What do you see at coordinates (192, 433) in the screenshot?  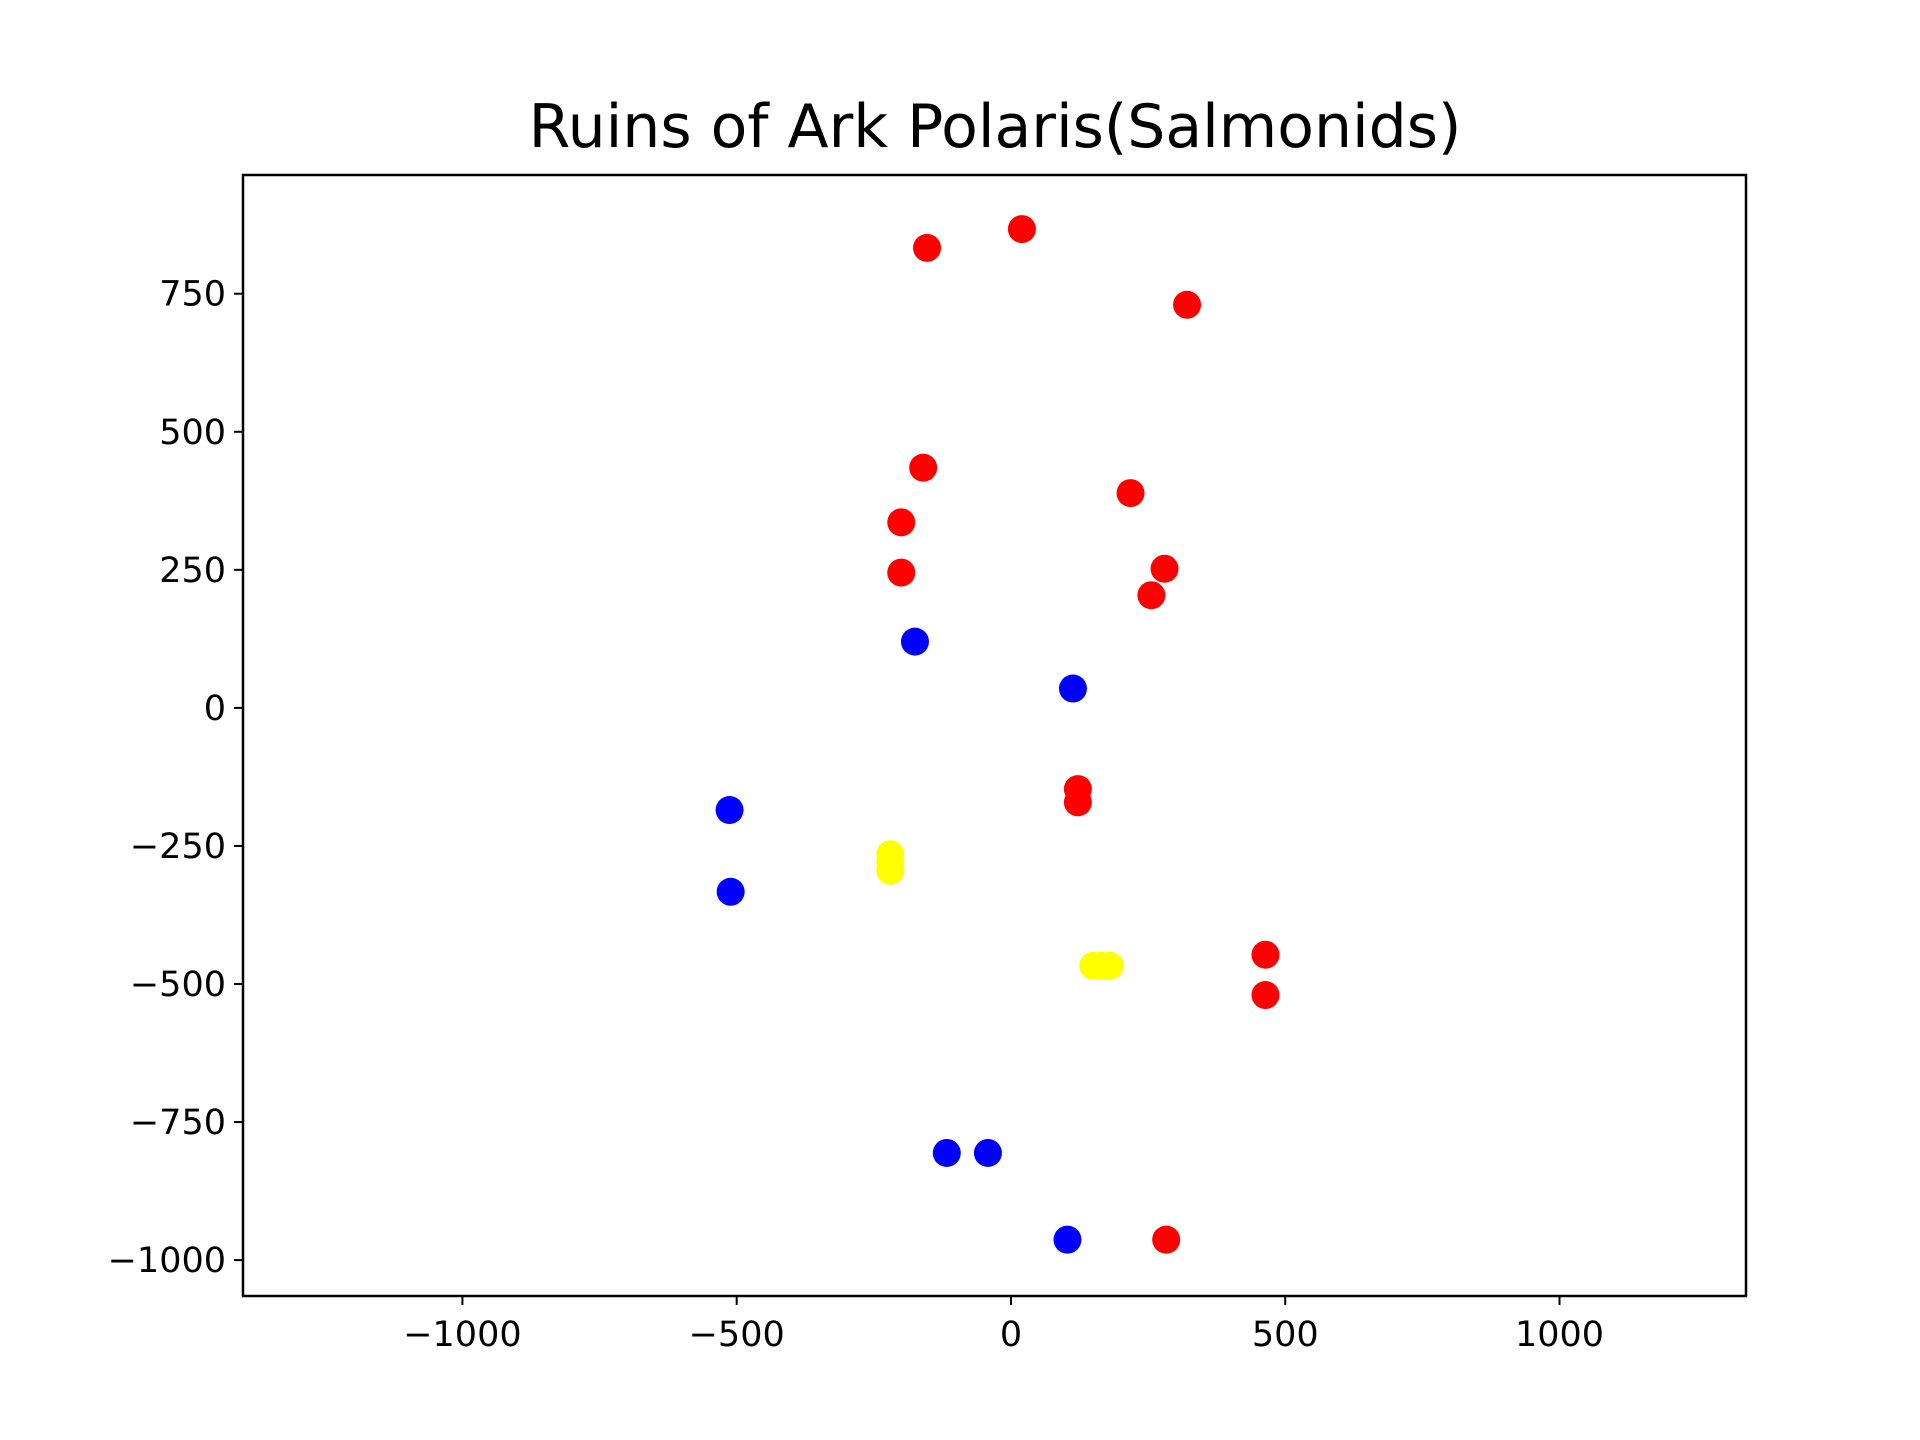 I see `y-tick-label: 500` at bounding box center [192, 433].